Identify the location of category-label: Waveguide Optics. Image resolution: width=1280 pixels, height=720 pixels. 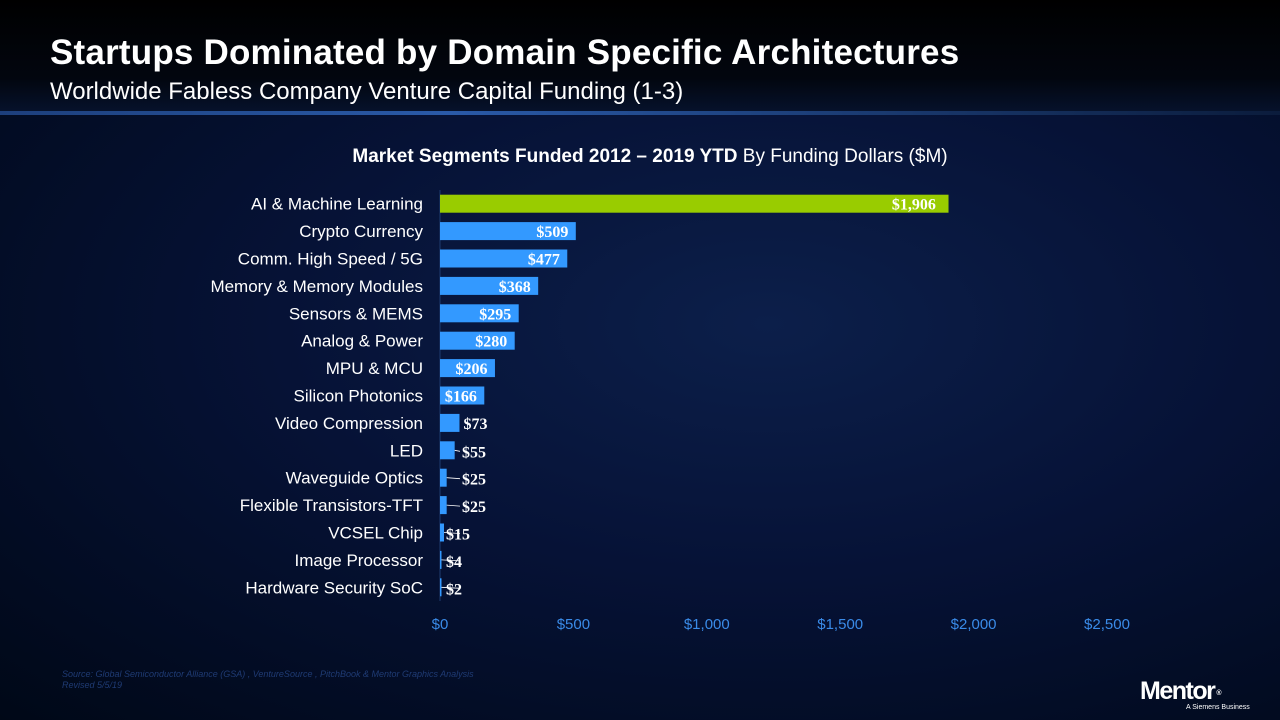
(354, 478).